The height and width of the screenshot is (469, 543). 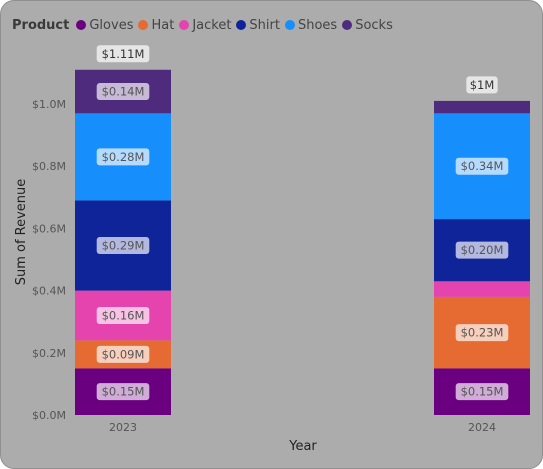 I want to click on data-label-shirt-2024-text: $0.20M, so click(x=482, y=250).